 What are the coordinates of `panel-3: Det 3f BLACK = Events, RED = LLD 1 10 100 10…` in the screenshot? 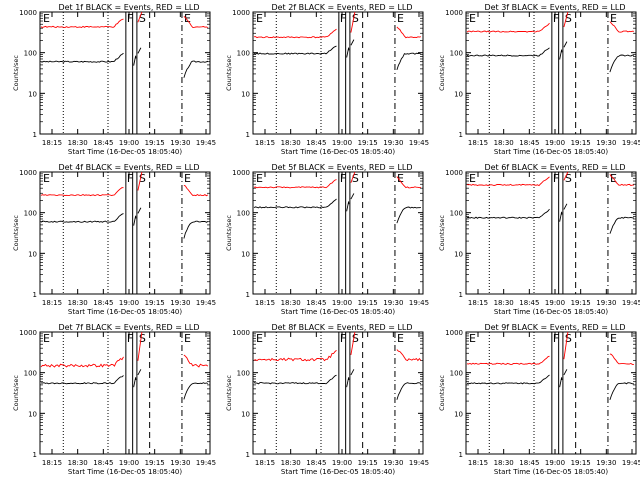 It's located at (539, 79).